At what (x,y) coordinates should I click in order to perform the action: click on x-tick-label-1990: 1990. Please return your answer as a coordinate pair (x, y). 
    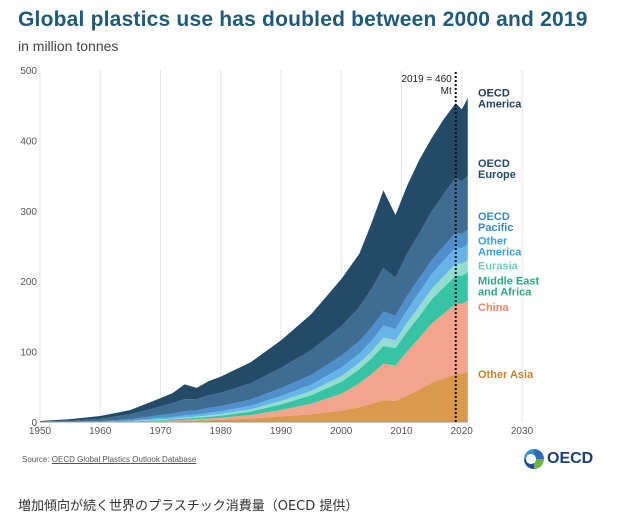
    Looking at the image, I should click on (281, 431).